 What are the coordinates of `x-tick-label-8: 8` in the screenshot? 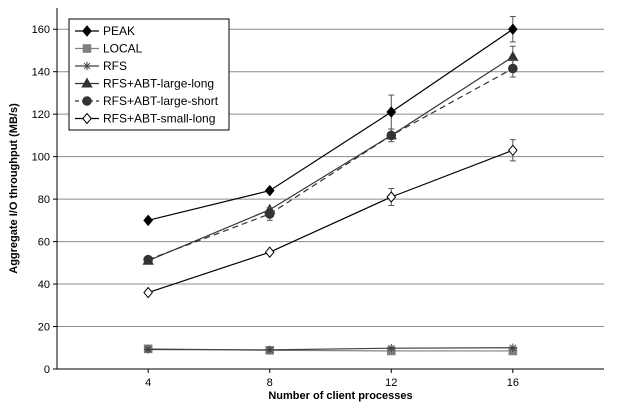 It's located at (270, 383).